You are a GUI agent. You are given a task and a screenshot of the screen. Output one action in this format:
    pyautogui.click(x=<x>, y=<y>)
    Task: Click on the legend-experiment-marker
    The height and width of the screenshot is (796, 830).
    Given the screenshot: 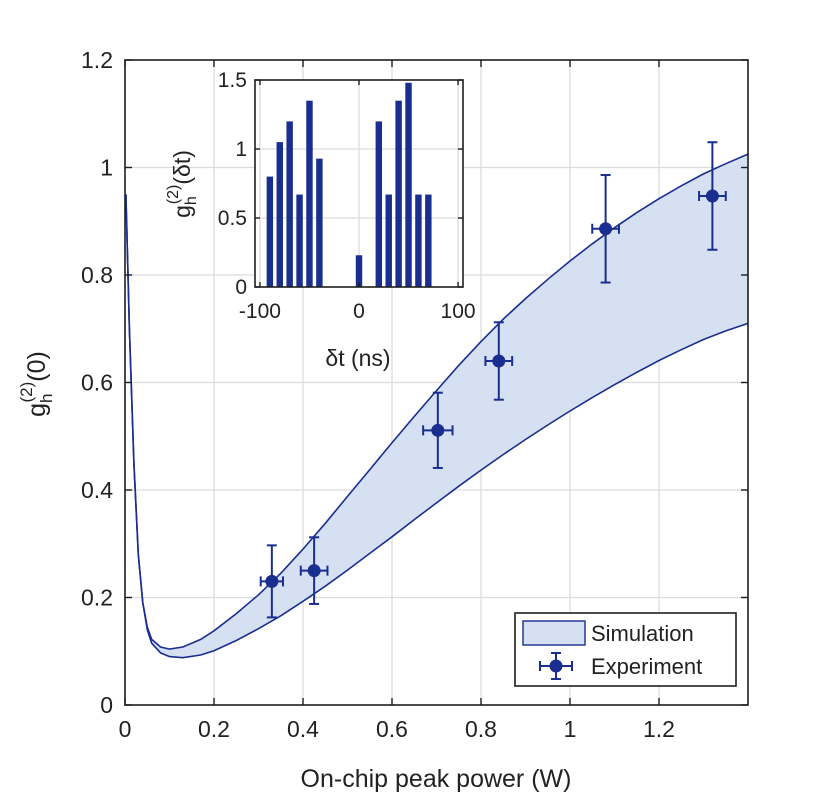 What is the action you would take?
    pyautogui.click(x=556, y=666)
    